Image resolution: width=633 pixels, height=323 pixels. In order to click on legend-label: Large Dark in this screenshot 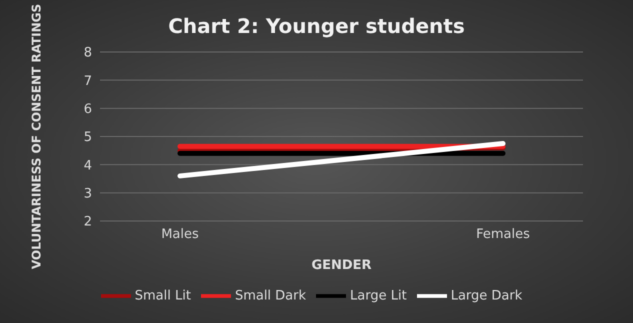, I will do `click(486, 296)`.